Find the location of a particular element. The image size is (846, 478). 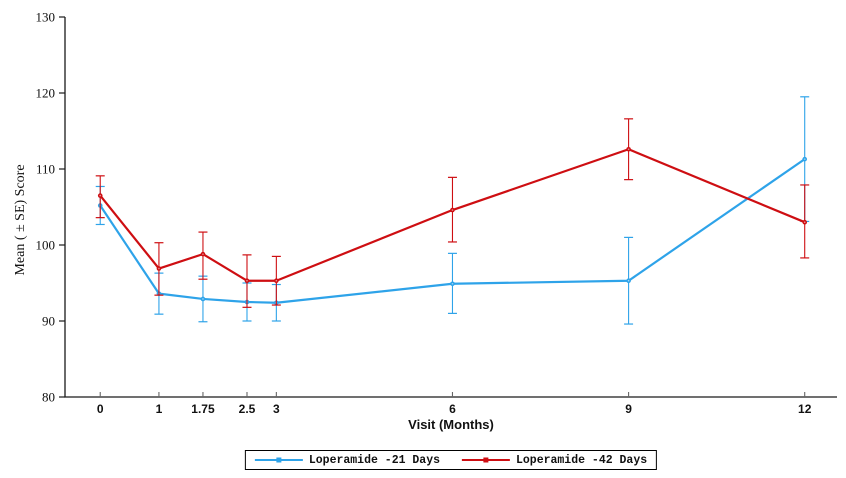

x-tick-label: 3 is located at coordinates (276, 409).